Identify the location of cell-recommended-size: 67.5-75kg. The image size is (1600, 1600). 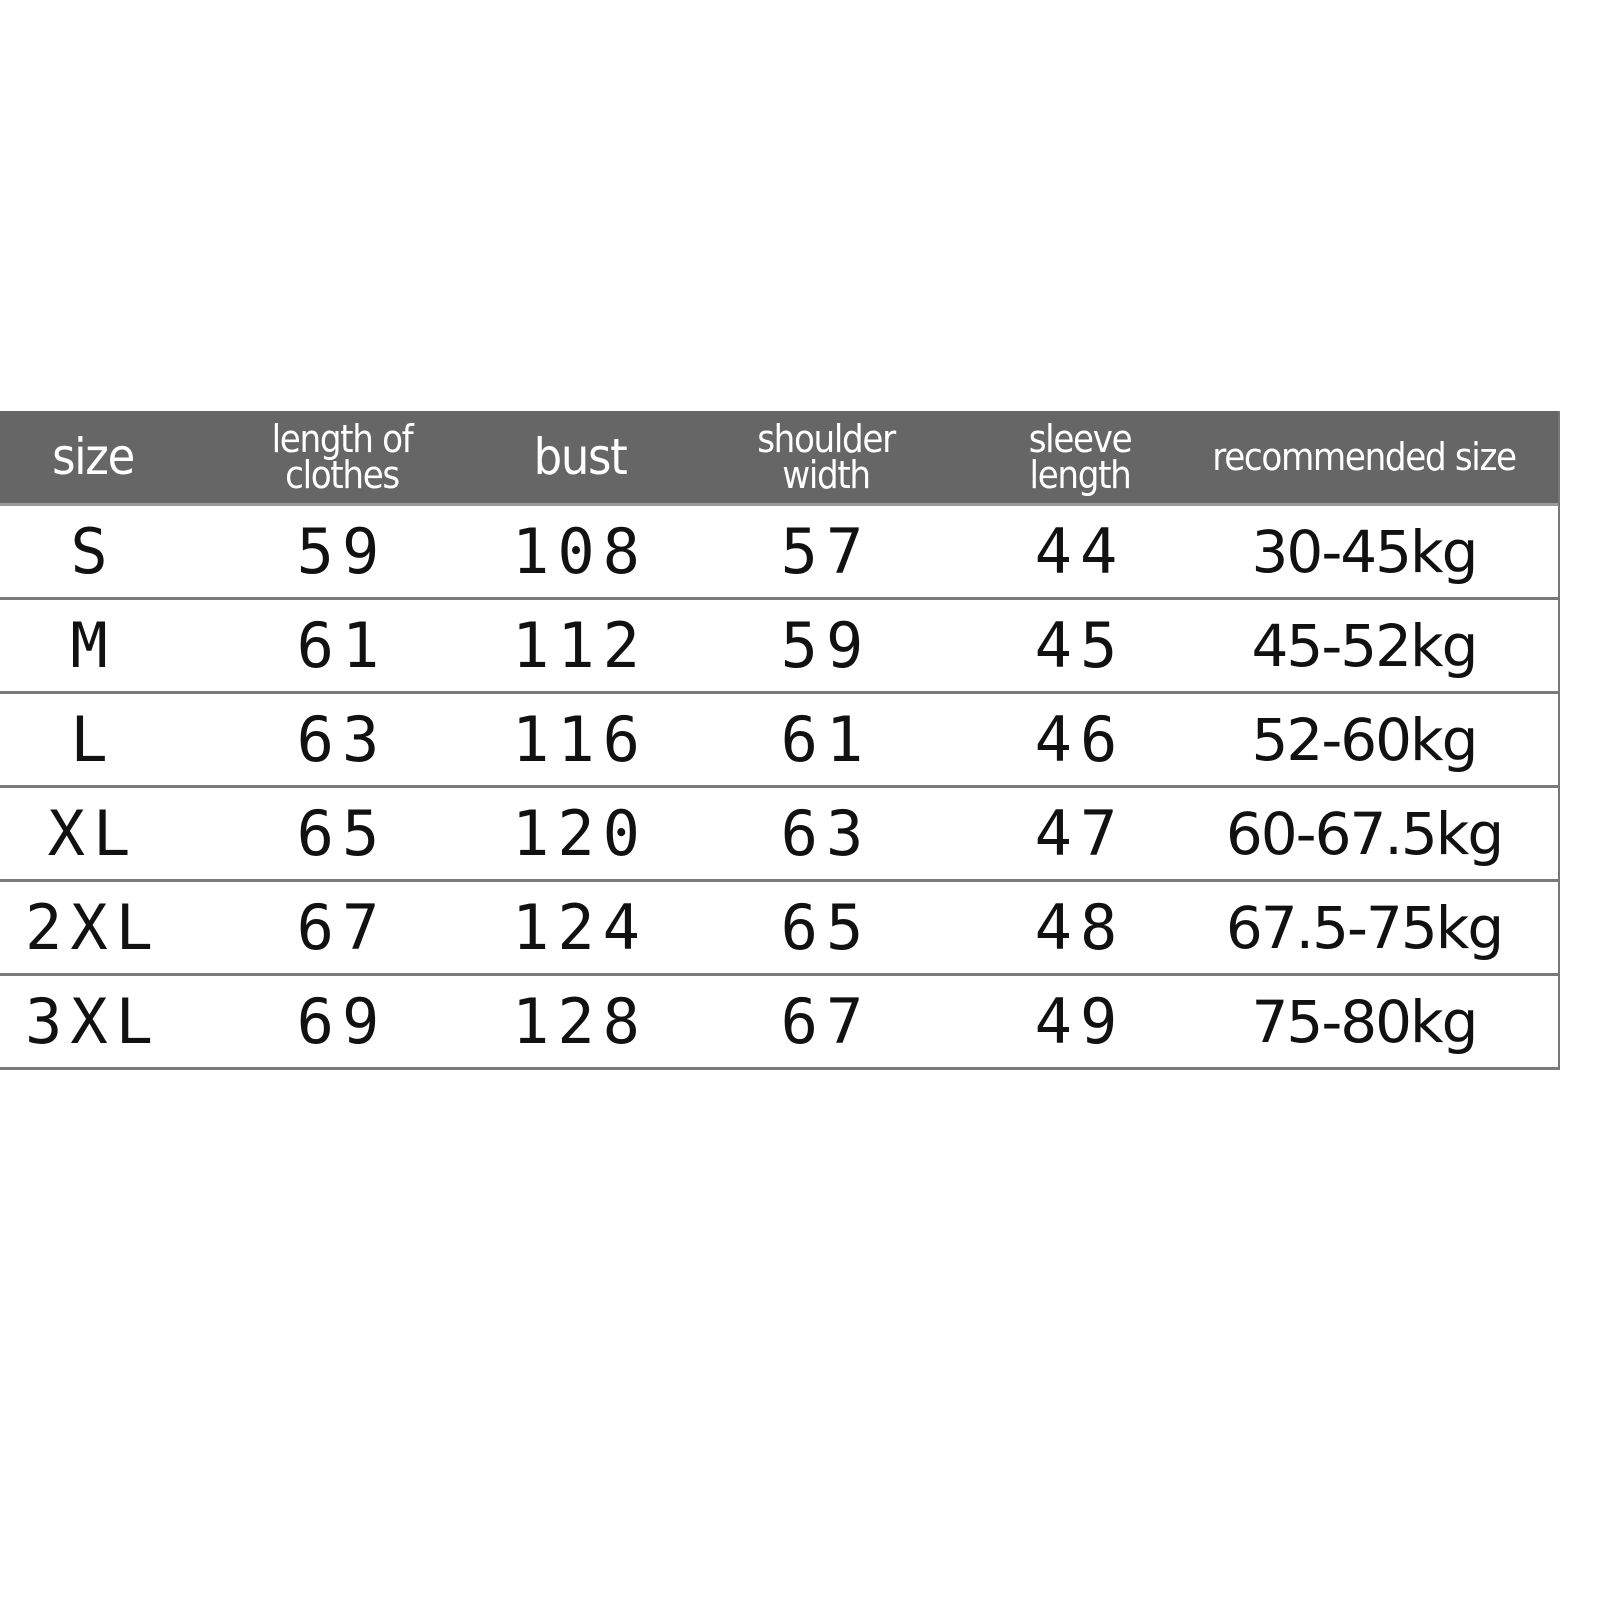
(1364, 927).